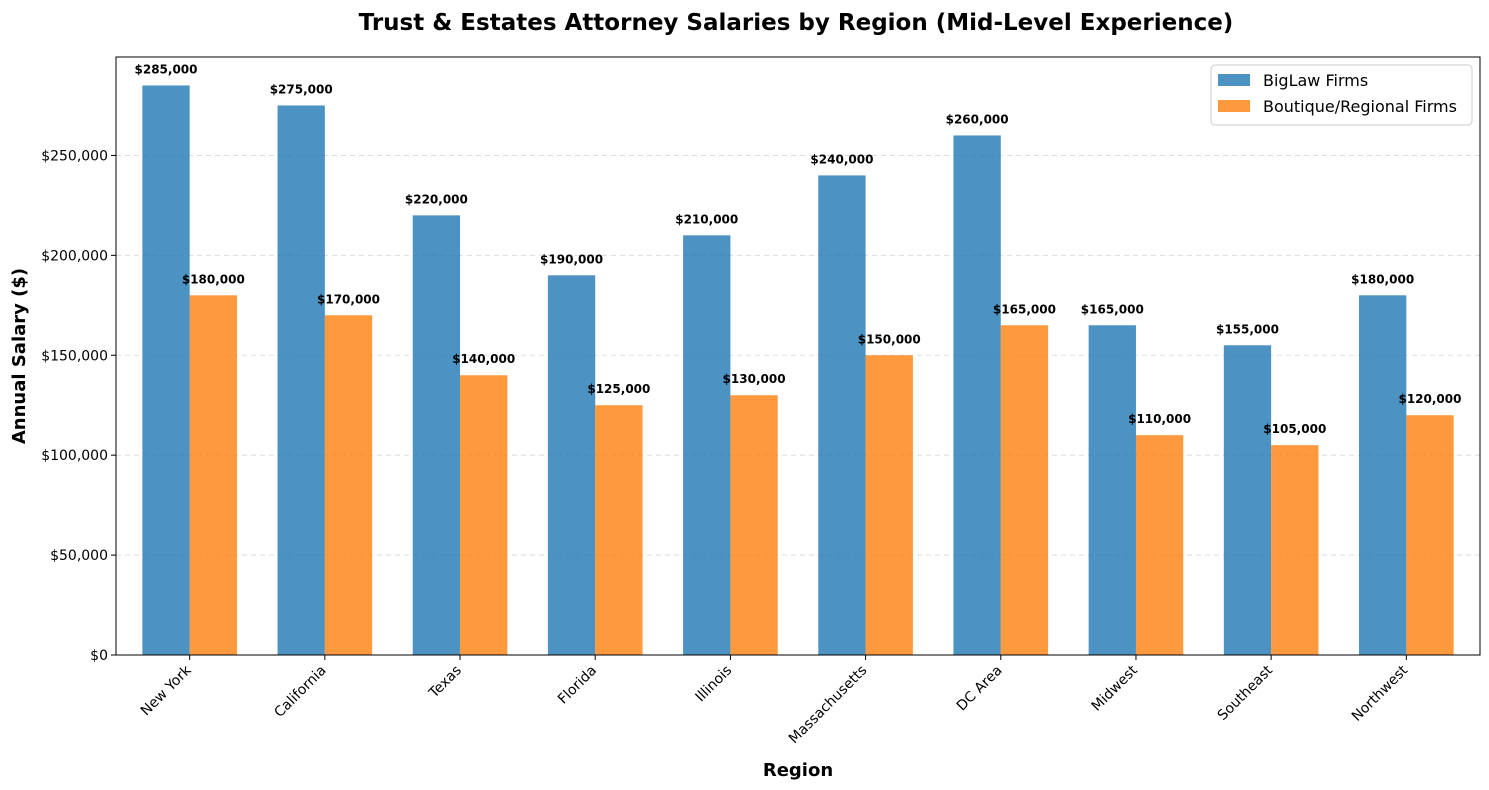  I want to click on data-label: $110,000, so click(1159, 419).